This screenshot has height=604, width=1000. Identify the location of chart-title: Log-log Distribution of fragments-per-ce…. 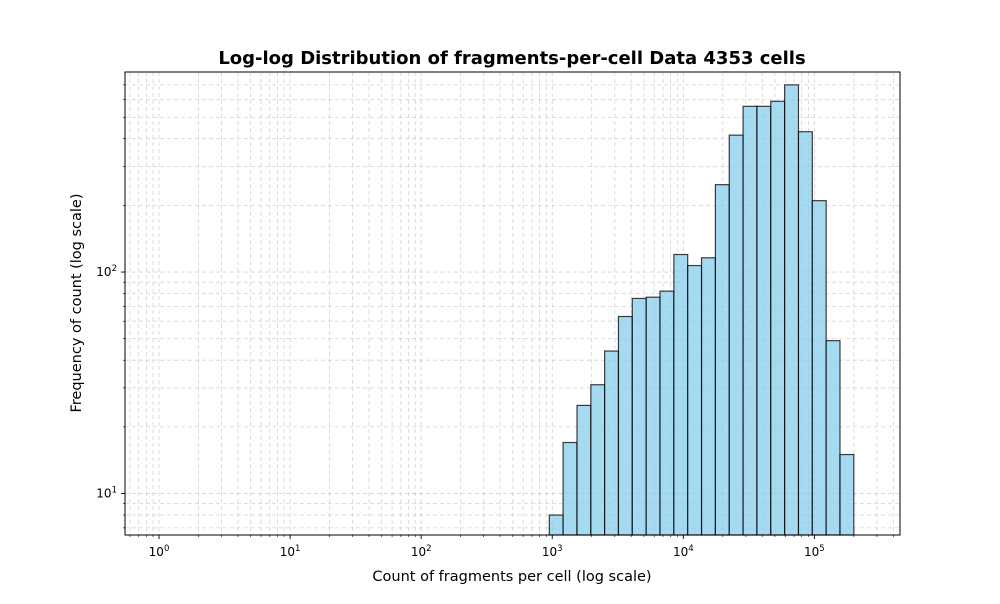
(511, 58).